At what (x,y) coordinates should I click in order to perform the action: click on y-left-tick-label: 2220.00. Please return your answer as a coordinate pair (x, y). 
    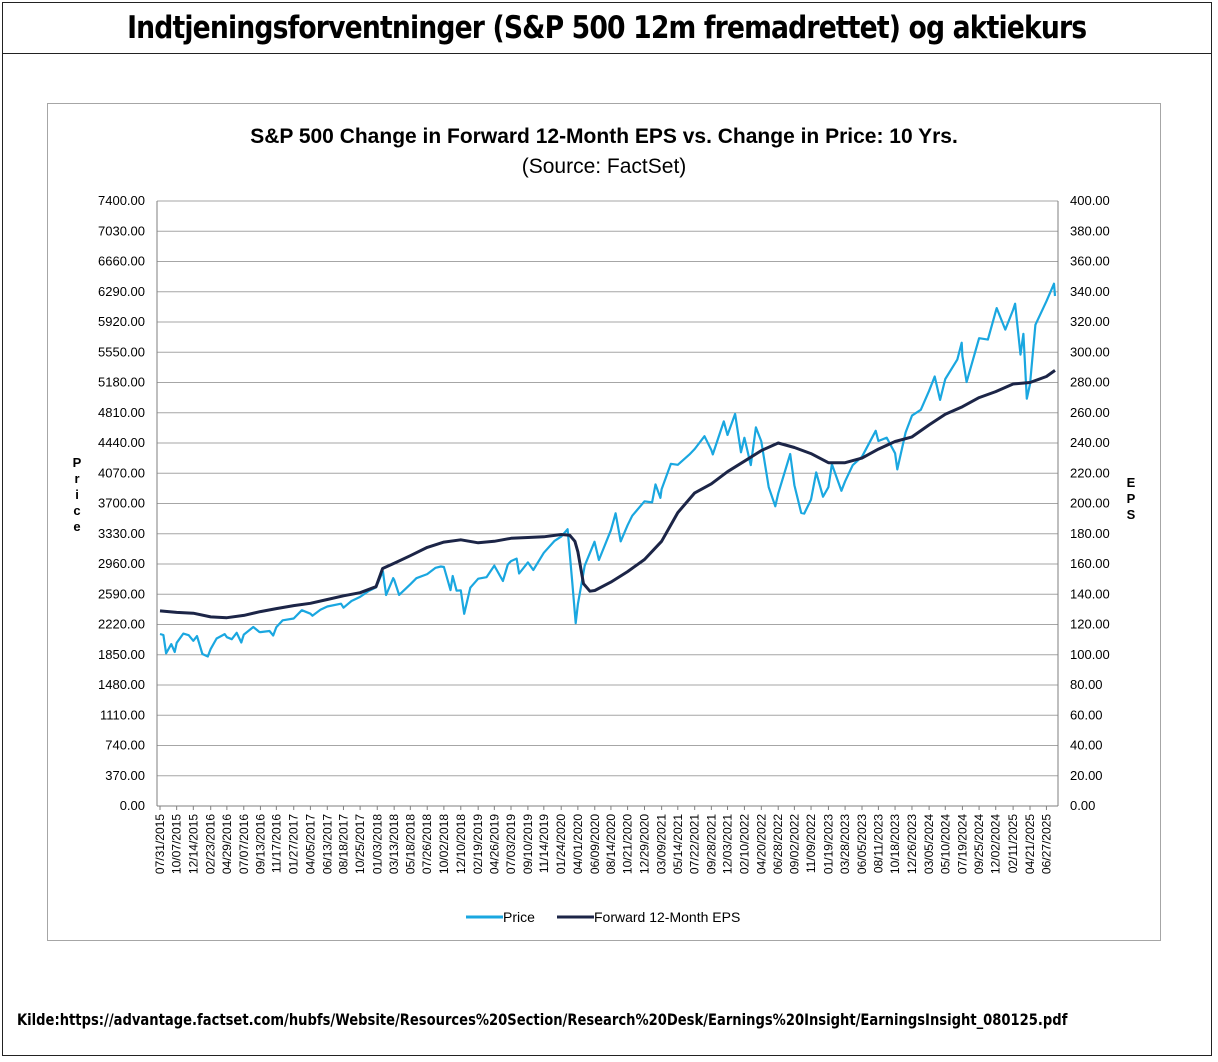
    Looking at the image, I should click on (121, 624).